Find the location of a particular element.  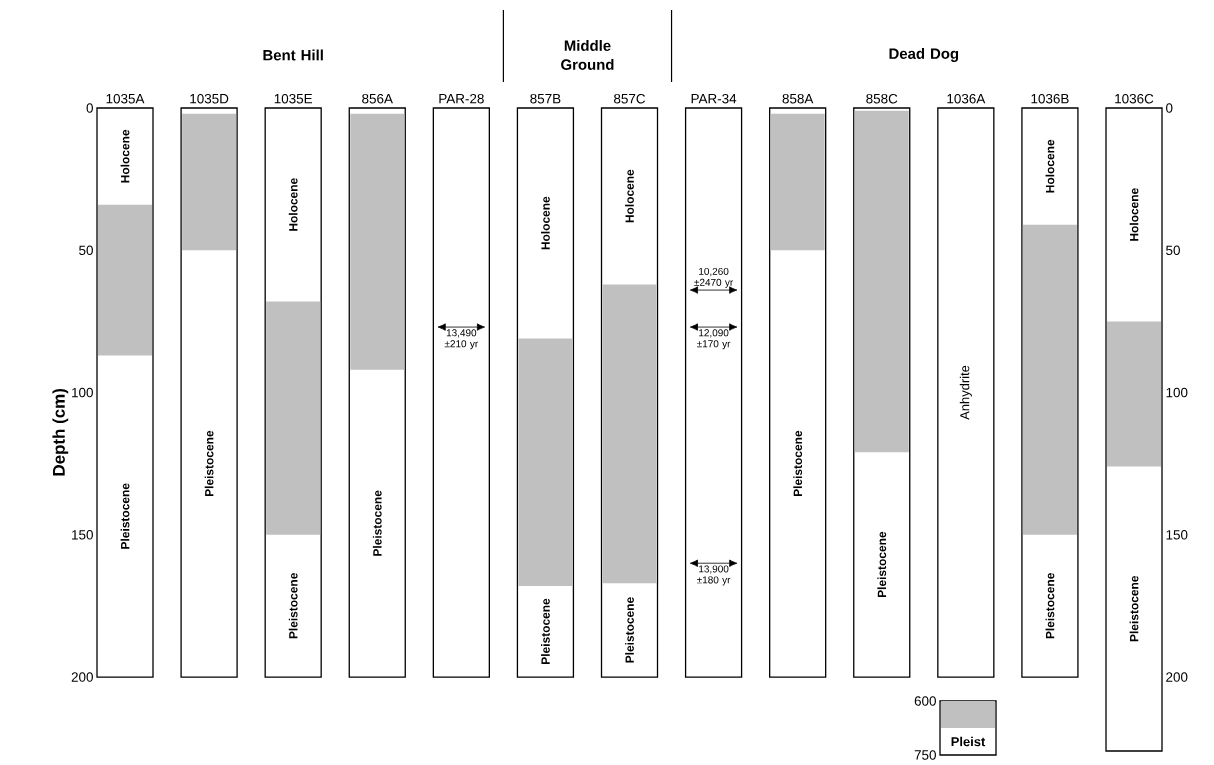

x-tick-label: 1036A is located at coordinates (966, 98).